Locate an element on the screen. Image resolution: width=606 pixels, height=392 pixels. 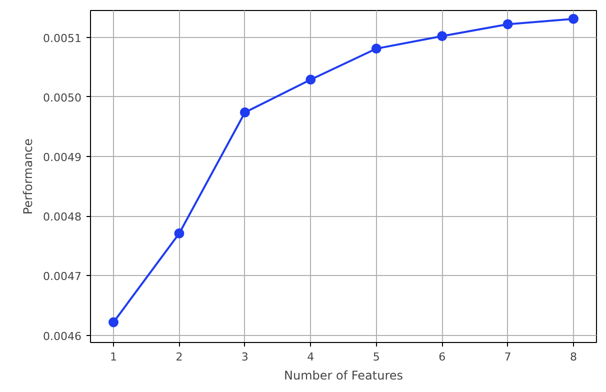
y-tick-label: 0.0048 is located at coordinates (62, 217).